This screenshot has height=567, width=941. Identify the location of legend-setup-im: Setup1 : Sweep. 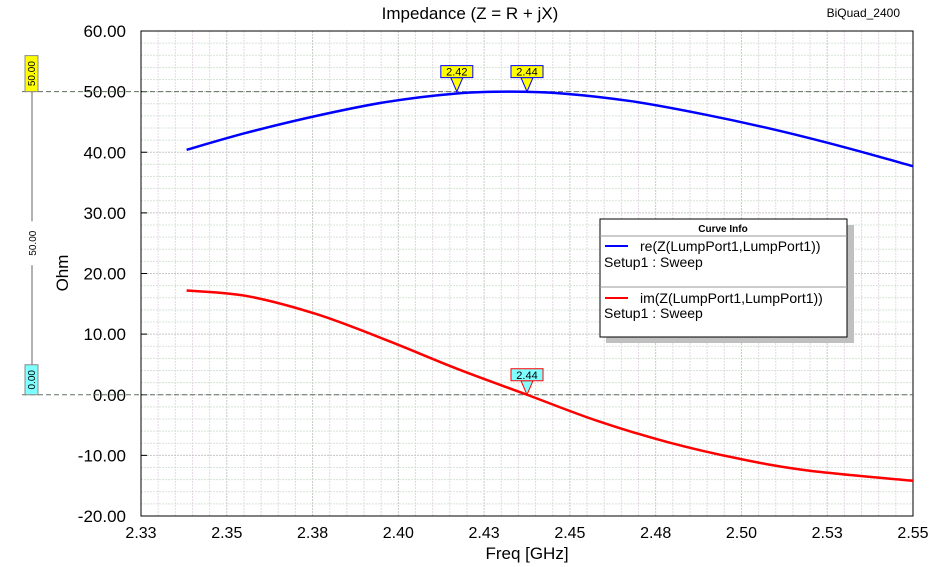
(653, 313).